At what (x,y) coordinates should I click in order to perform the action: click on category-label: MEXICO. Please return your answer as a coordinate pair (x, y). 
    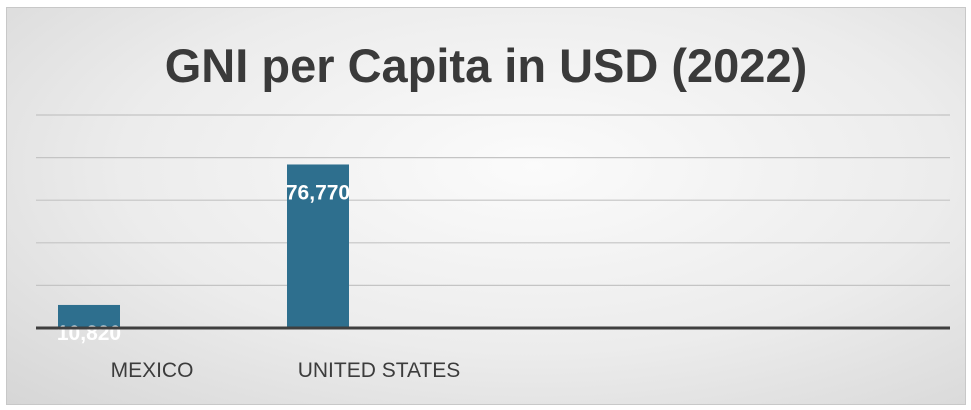
    Looking at the image, I should click on (152, 370).